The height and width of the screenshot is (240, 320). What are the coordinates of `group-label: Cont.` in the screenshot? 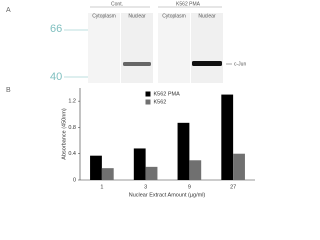 It's located at (117, 4).